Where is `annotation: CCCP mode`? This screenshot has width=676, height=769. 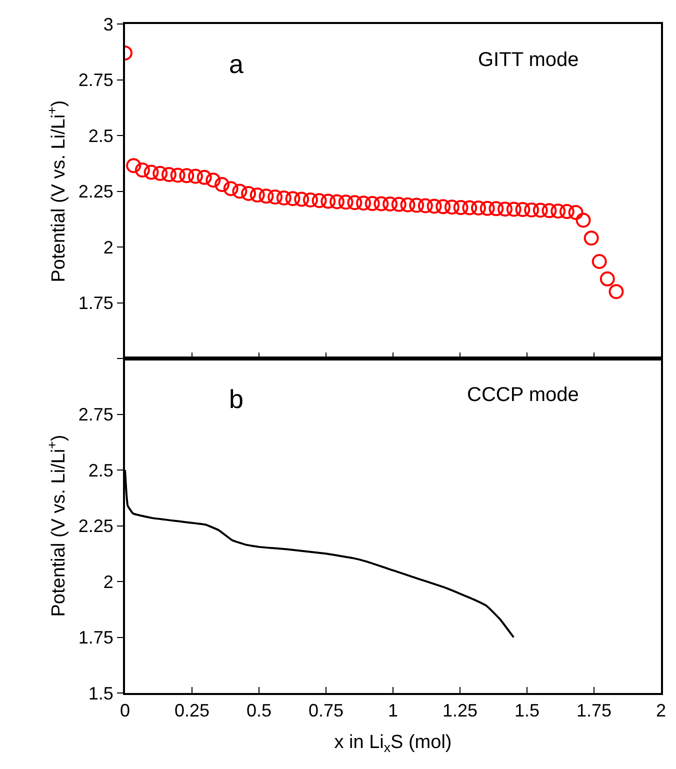
annotation: CCCP mode is located at coordinates (523, 395).